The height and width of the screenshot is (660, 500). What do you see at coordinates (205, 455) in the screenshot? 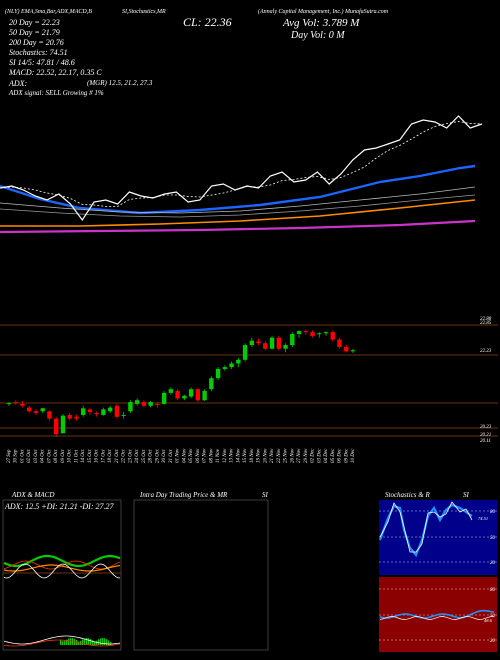
I see `date-label: 07 Nov` at bounding box center [205, 455].